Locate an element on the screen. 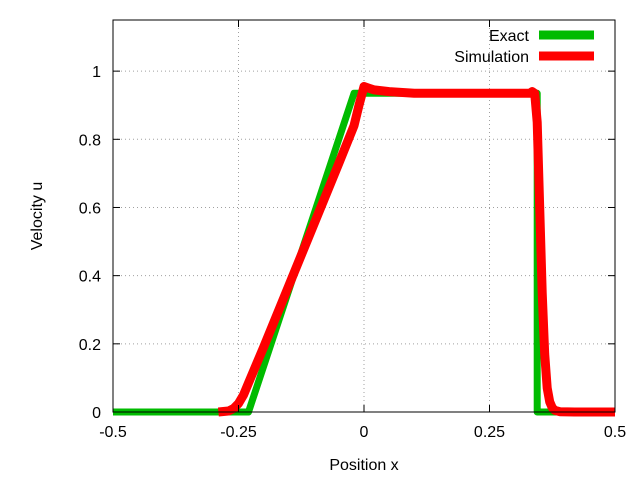 The height and width of the screenshot is (480, 640). y-tick-label: 1 is located at coordinates (96, 72).